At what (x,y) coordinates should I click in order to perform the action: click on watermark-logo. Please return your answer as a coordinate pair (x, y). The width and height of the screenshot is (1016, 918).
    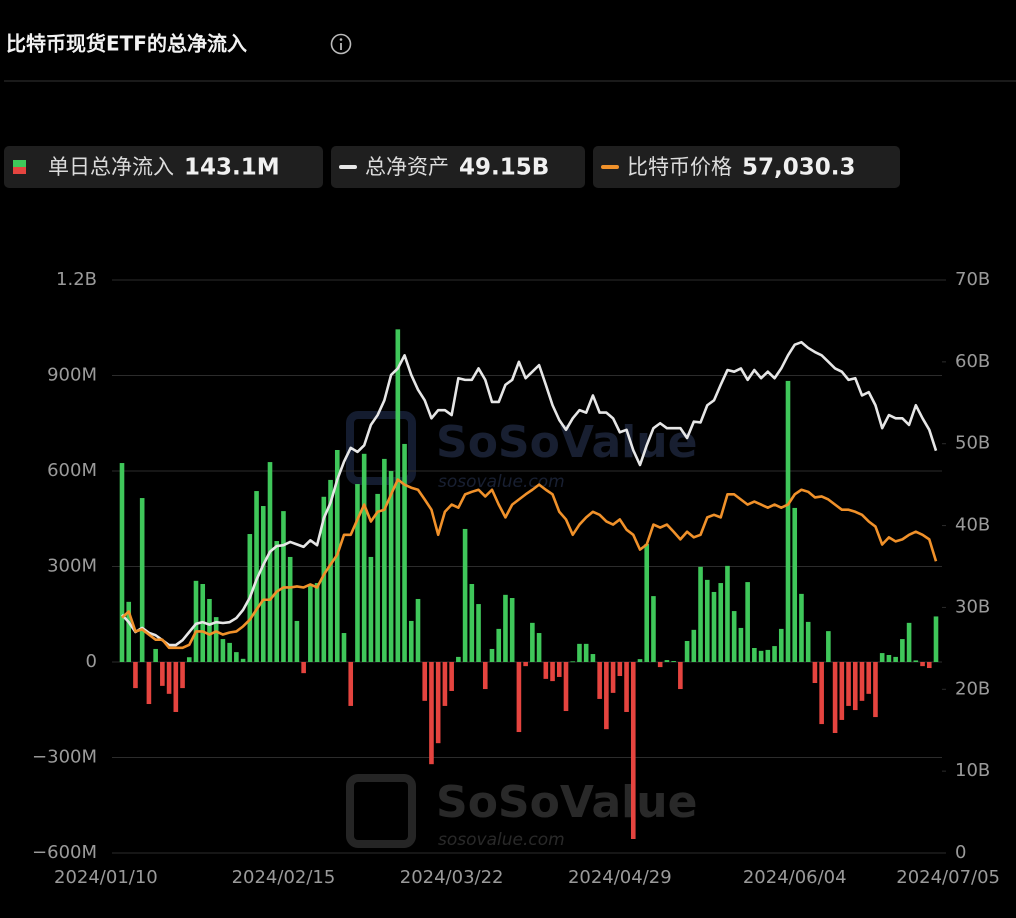
    Looking at the image, I should click on (381, 811).